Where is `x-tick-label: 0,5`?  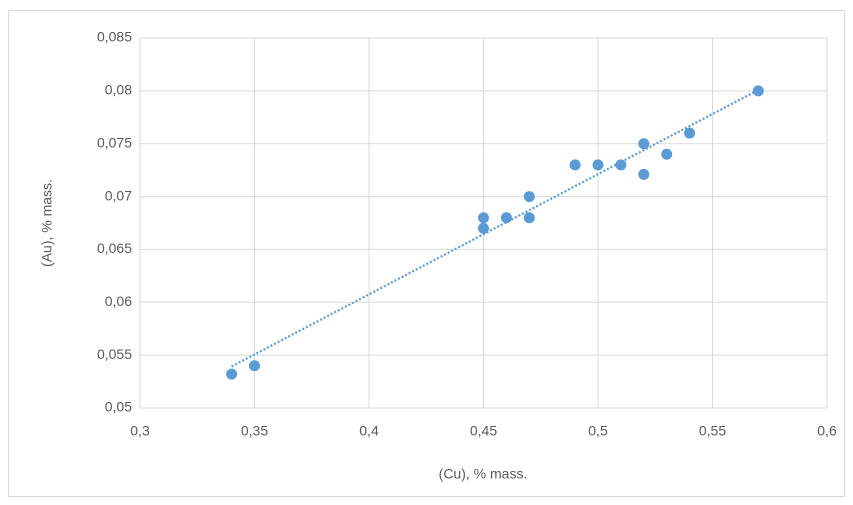
x-tick-label: 0,5 is located at coordinates (598, 431).